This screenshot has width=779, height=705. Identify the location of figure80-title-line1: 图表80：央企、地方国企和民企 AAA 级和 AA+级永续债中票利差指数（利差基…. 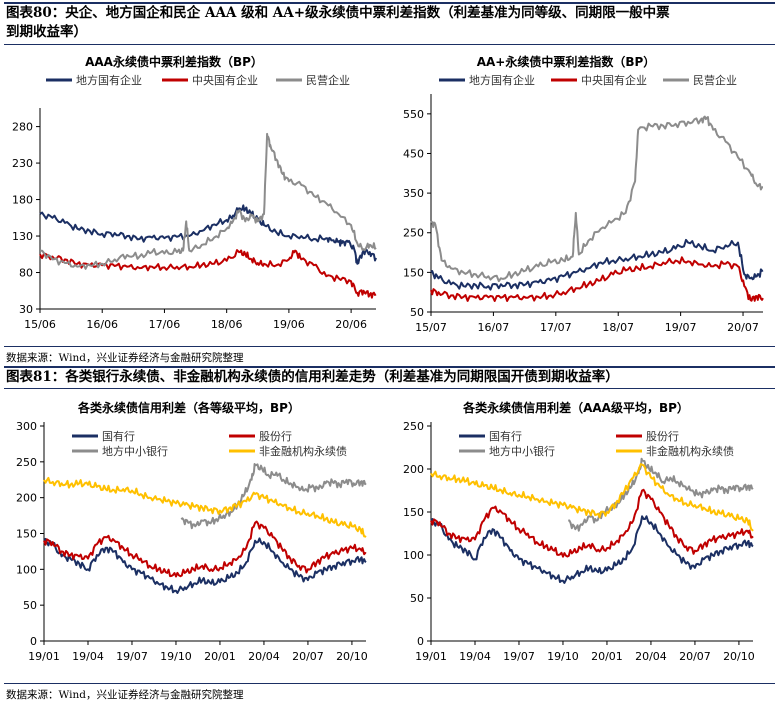
(338, 13).